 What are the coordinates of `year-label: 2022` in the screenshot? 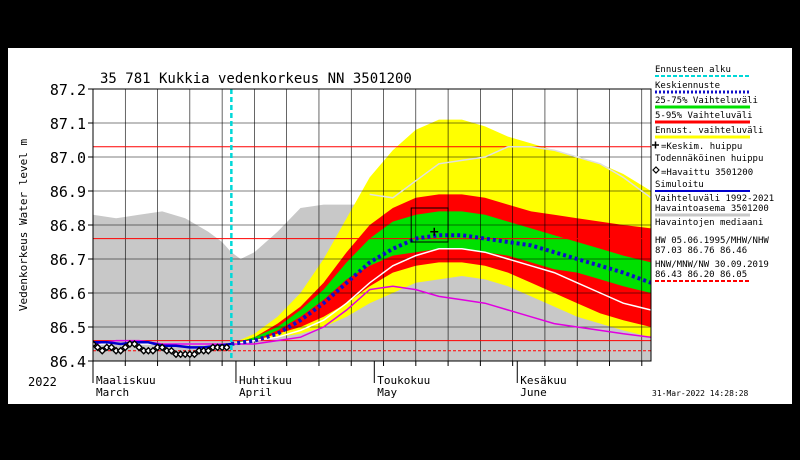 It's located at (42, 382).